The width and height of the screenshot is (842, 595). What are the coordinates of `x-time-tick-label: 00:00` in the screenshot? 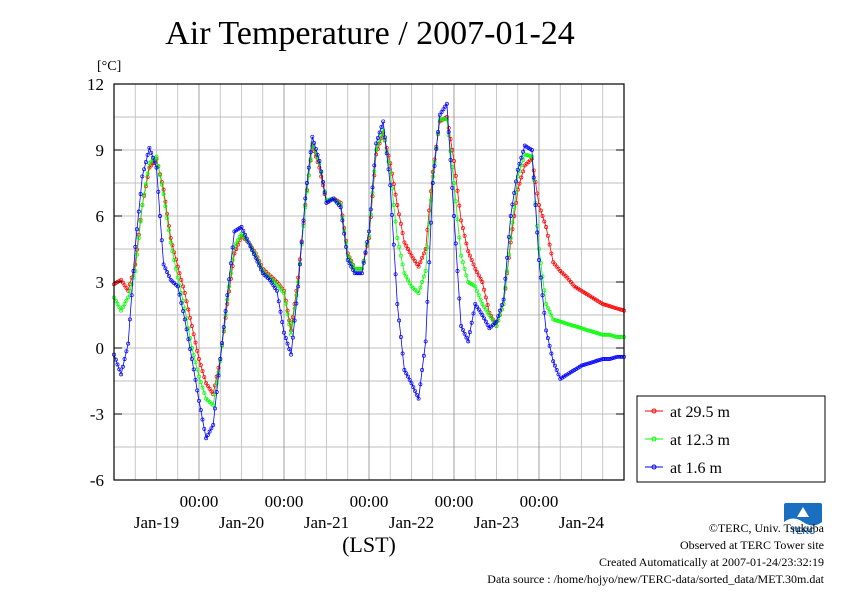 It's located at (539, 501).